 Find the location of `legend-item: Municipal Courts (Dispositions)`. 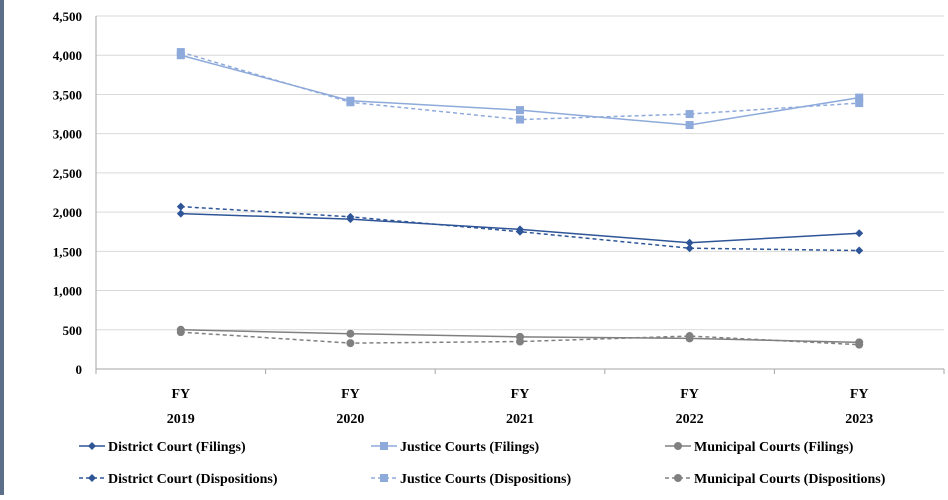

legend-item: Municipal Courts (Dispositions) is located at coordinates (775, 479).